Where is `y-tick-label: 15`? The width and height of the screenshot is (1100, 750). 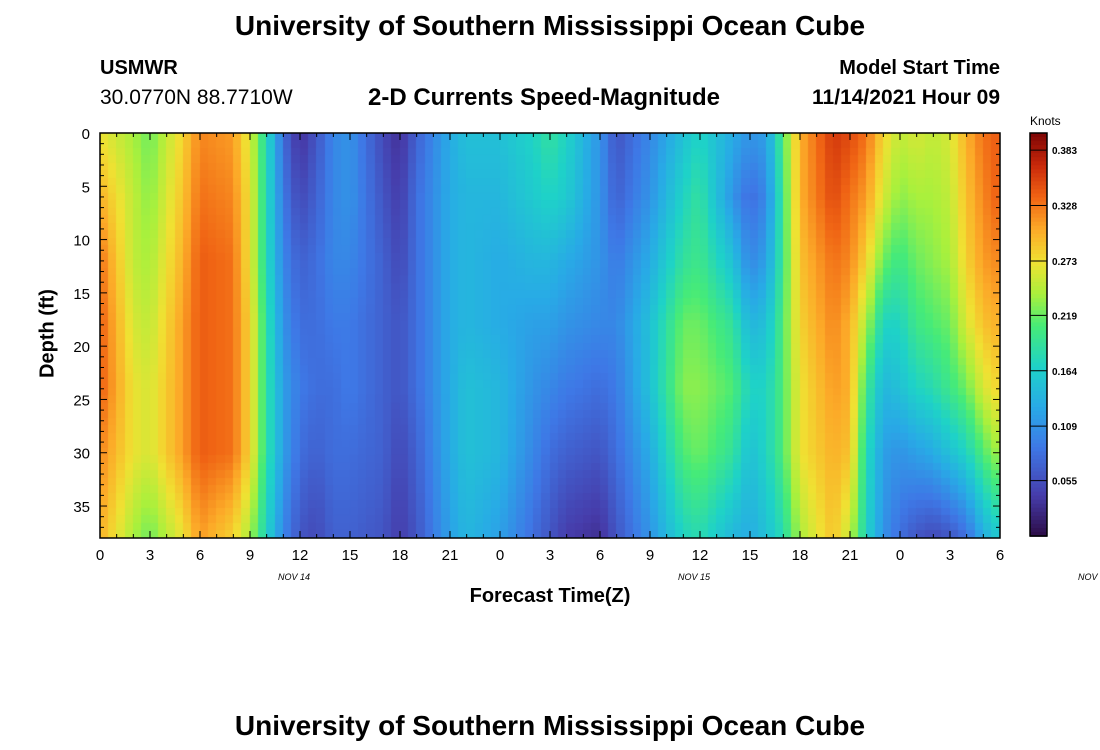
y-tick-label: 15 is located at coordinates (81, 294).